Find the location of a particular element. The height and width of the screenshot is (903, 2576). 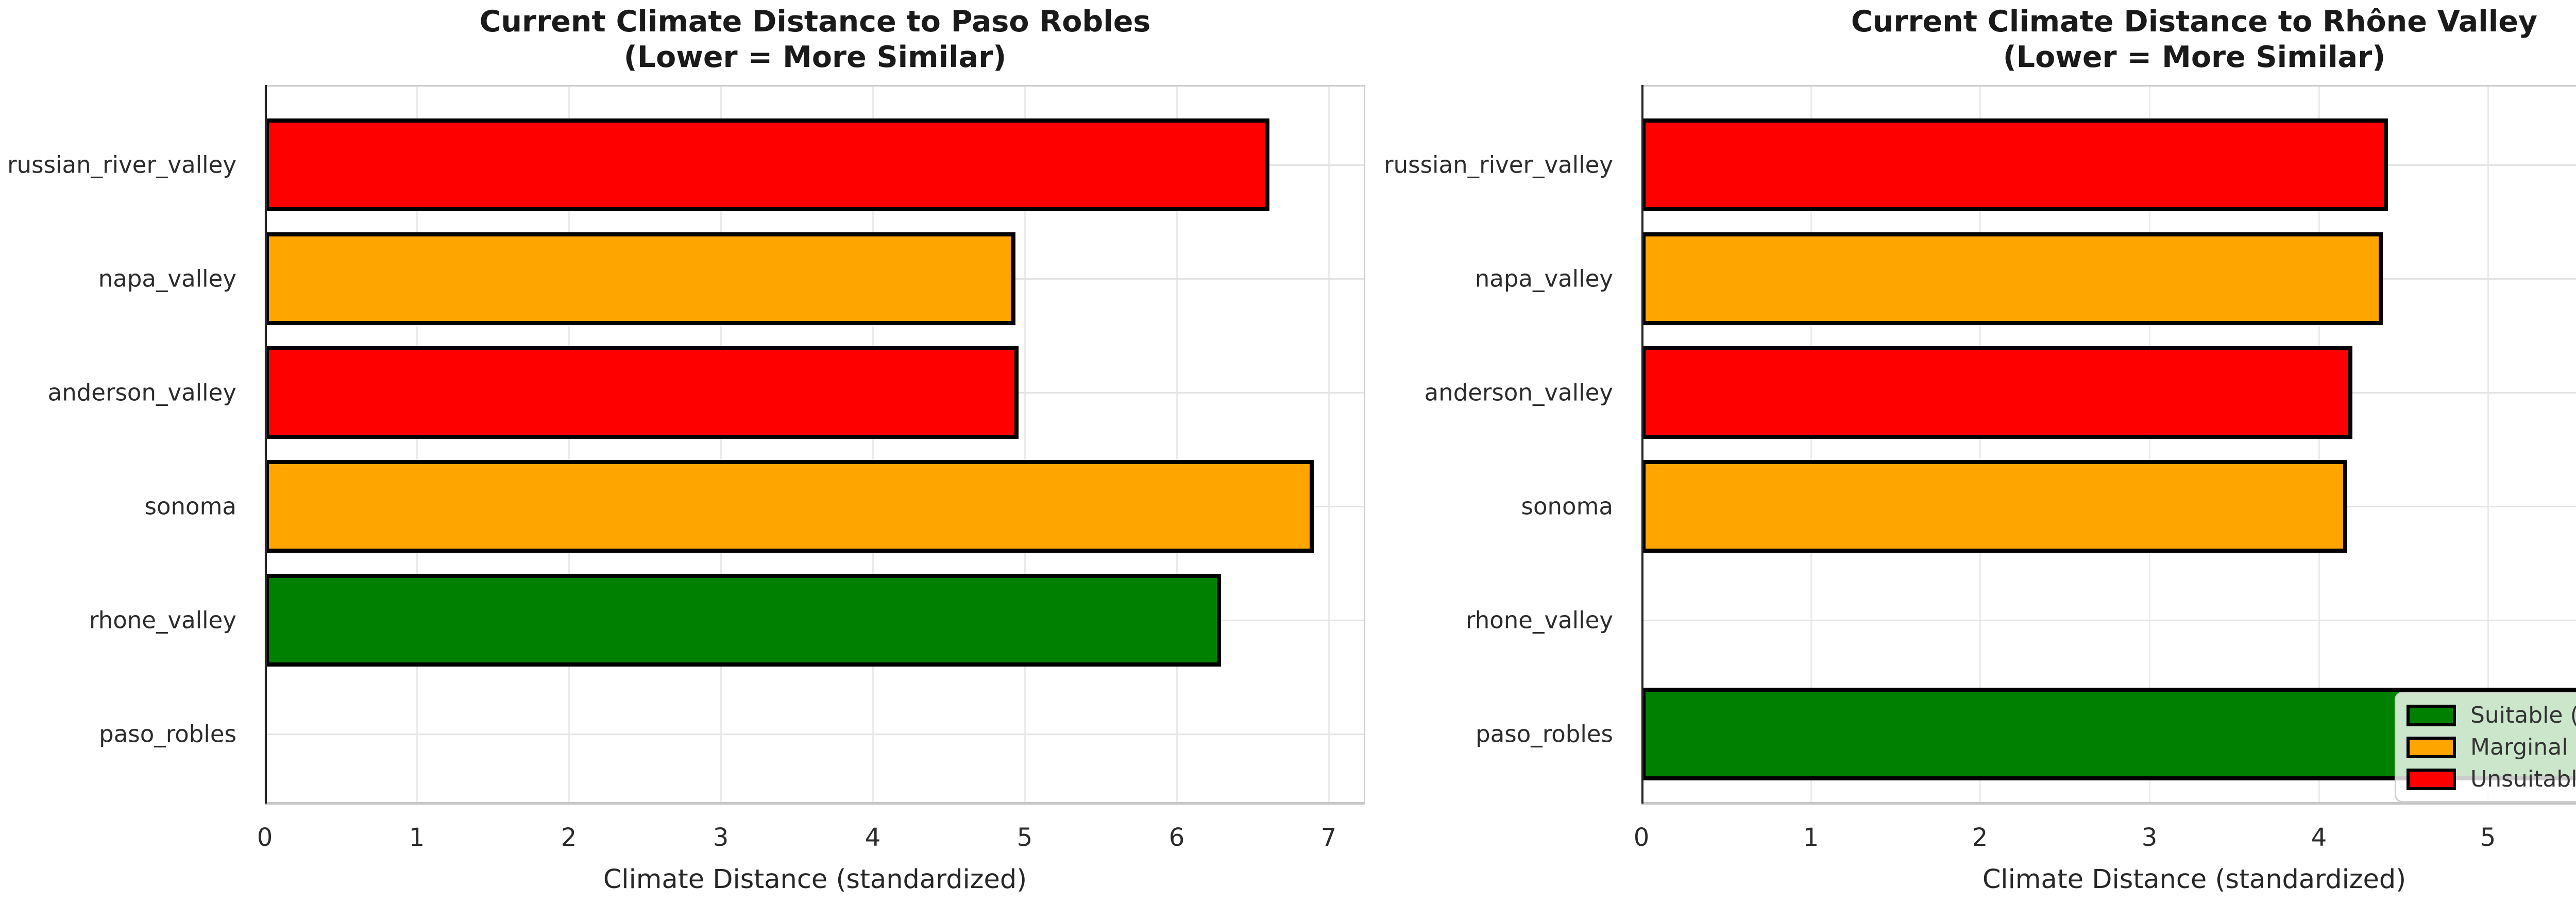

legend-label-suitable: Suitable (Rhône) is located at coordinates (2523, 715).